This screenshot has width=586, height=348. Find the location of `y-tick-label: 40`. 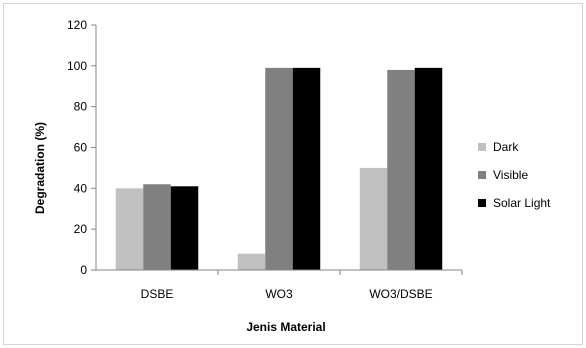

y-tick-label: 40 is located at coordinates (81, 188).